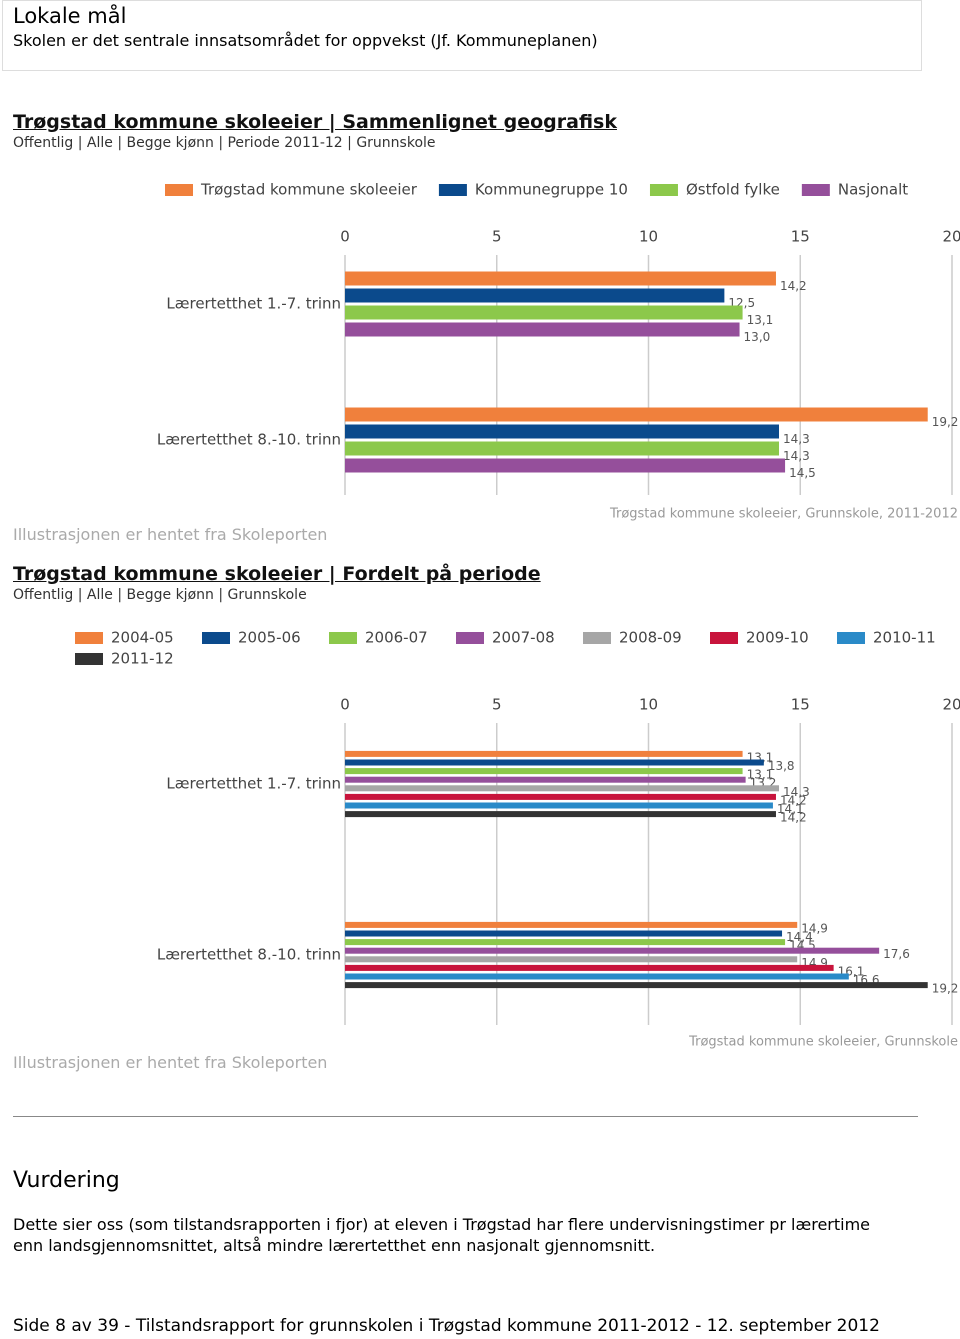 This screenshot has width=960, height=1339. Describe the element at coordinates (70, 16) in the screenshot. I see `header-title: Lokale mål` at that location.